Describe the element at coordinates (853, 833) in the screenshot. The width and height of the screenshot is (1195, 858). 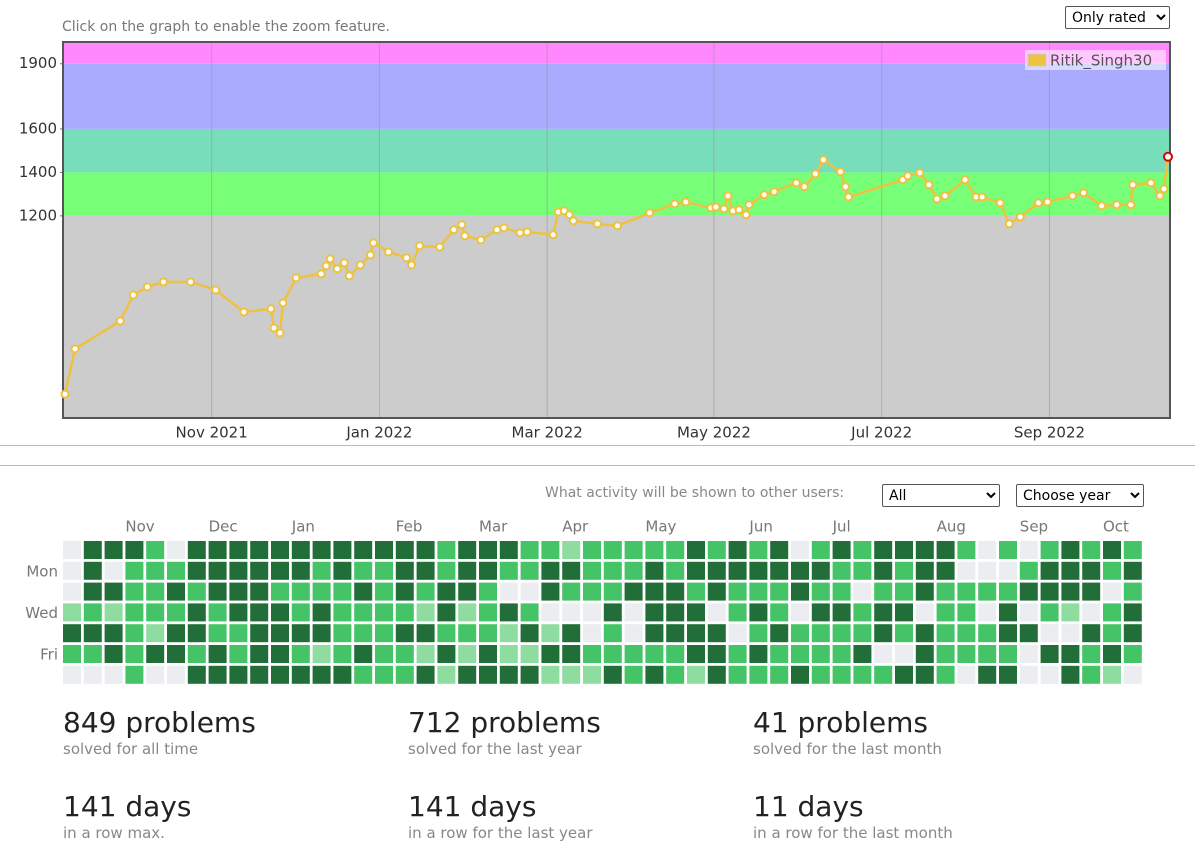
I see `stat-caption: in a row for the last month` at that location.